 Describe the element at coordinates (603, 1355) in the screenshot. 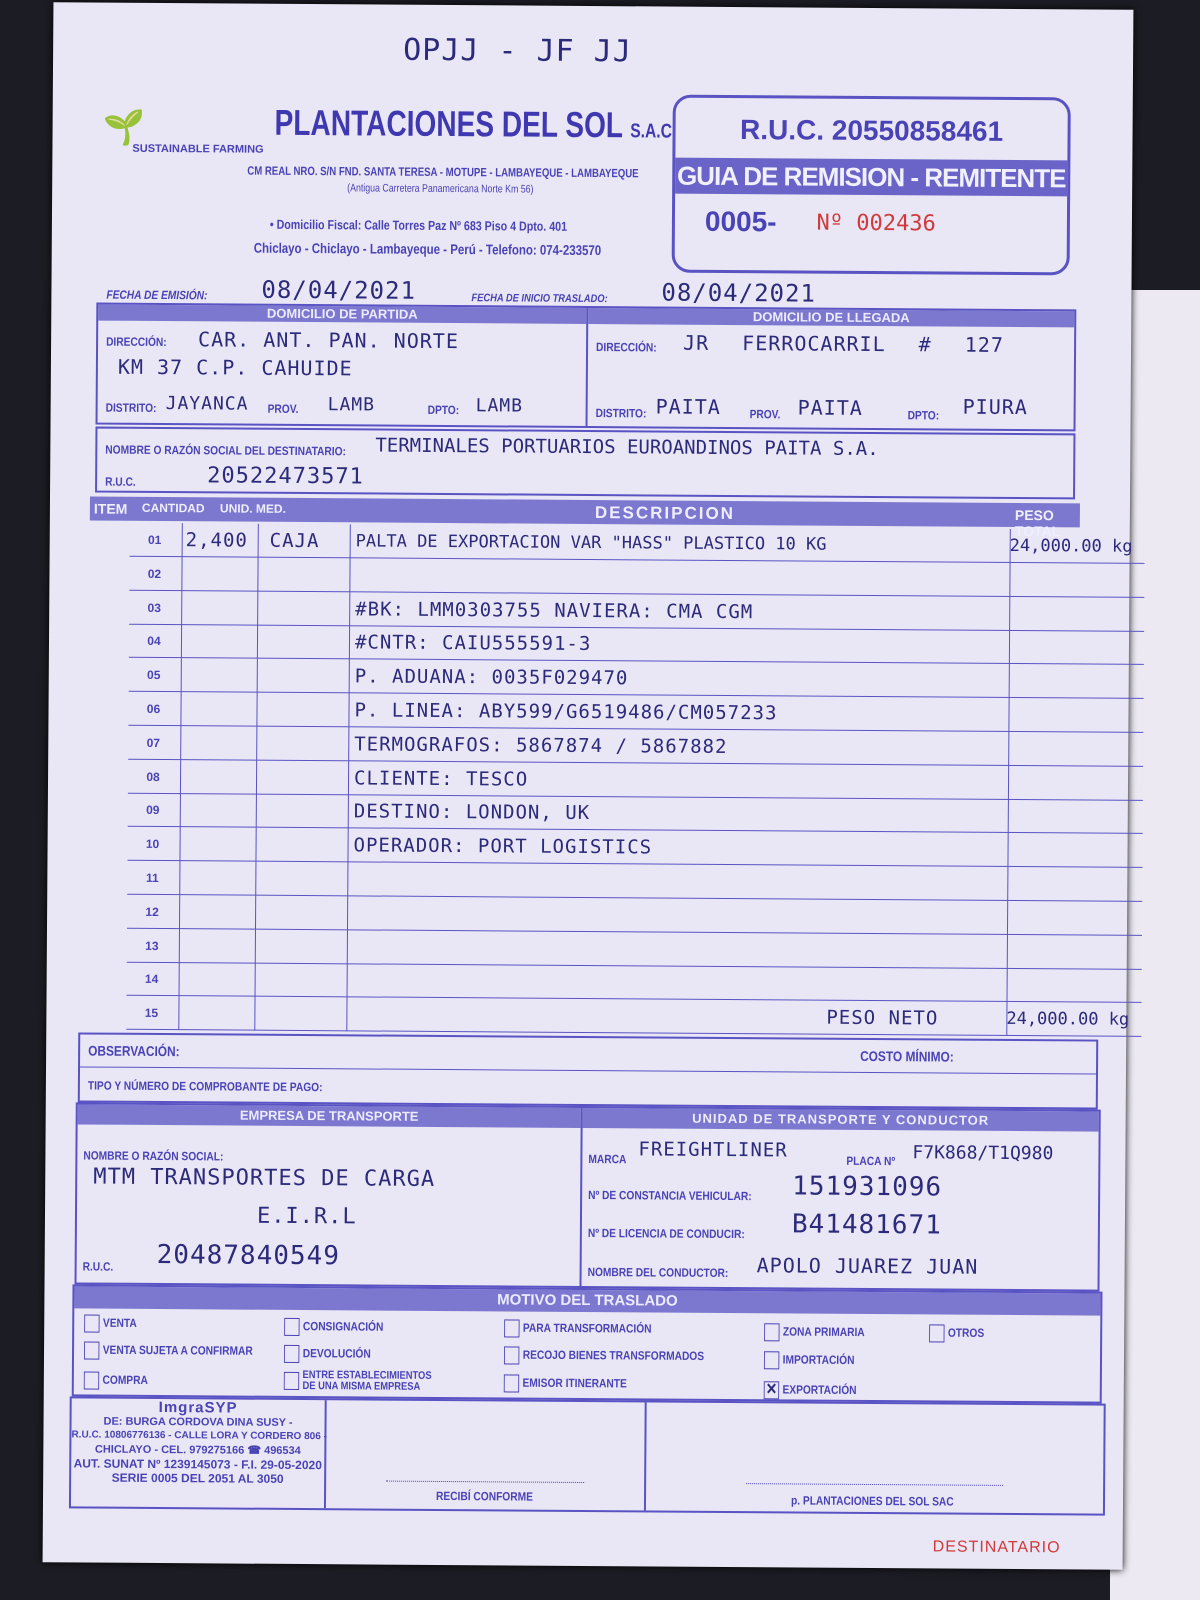

I see `motivo-checkbox: RECOJO BIENES TRANSFORMADOS` at that location.